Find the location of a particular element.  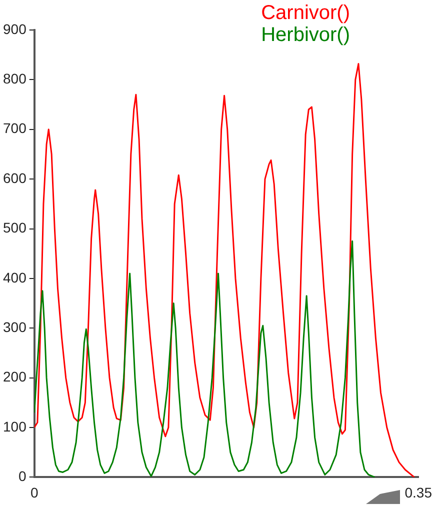

x-tick-label: 0.35 is located at coordinates (418, 492).